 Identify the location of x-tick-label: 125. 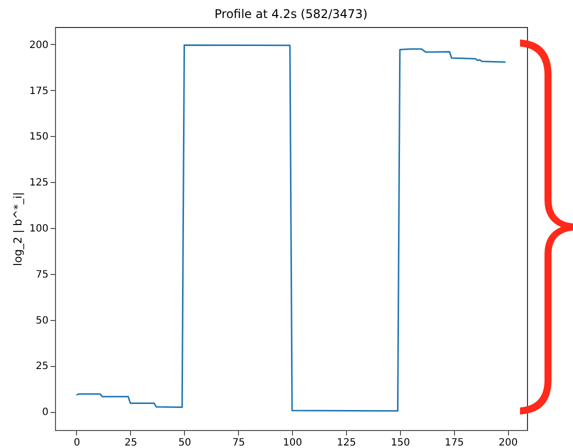
(346, 443).